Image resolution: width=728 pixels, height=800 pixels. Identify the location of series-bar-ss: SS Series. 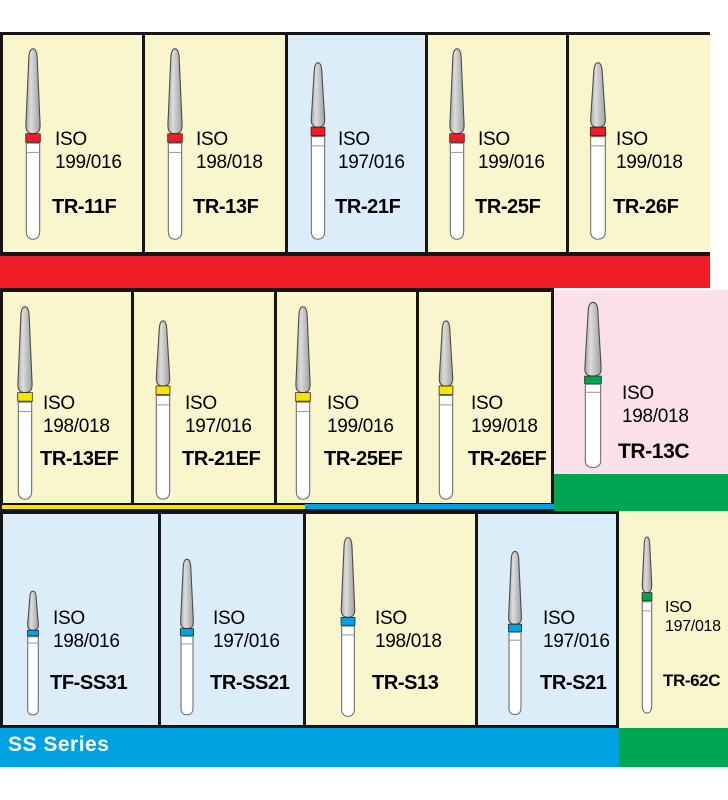
(309, 747).